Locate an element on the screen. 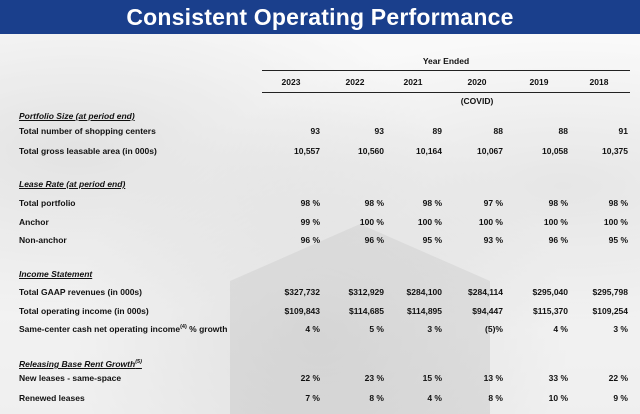 The image size is (640, 414). cell-2022: 98 % is located at coordinates (374, 203).